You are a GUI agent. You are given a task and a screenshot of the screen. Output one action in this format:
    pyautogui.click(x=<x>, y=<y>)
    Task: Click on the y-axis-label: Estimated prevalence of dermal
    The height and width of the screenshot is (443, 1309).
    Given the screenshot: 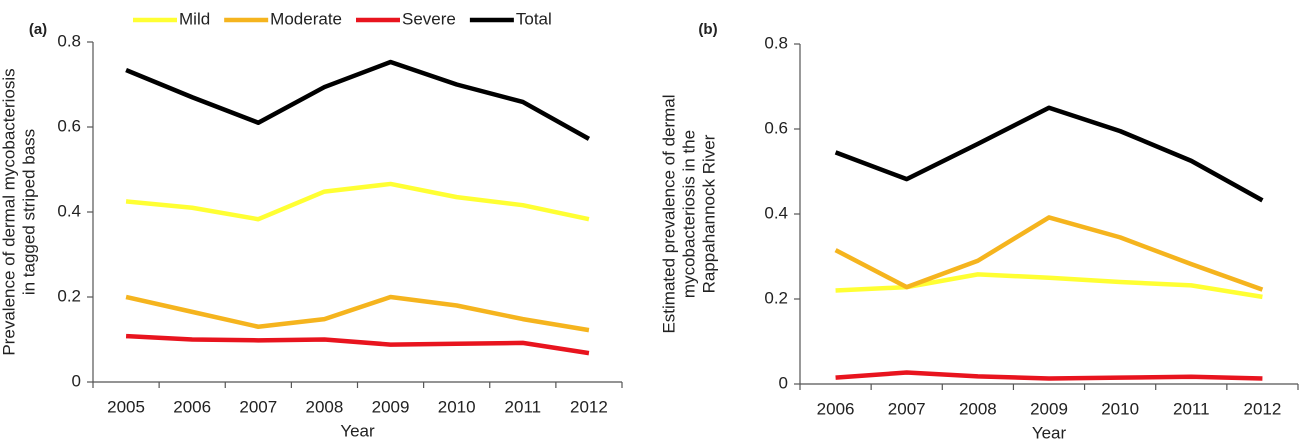 What is the action you would take?
    pyautogui.click(x=668, y=213)
    